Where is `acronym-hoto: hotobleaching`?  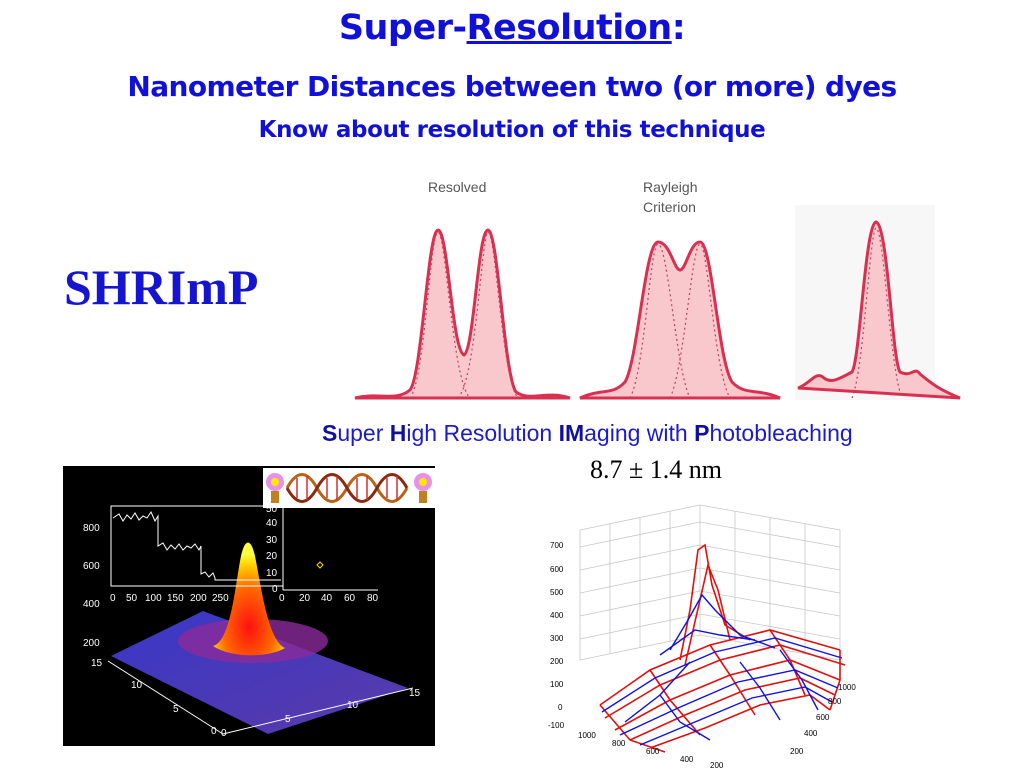
acronym-hoto: hotobleaching is located at coordinates (781, 433).